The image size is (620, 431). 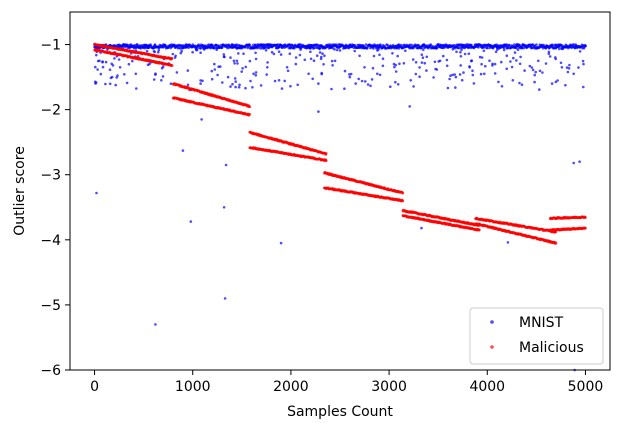 What do you see at coordinates (326, 153) in the screenshot?
I see `malicious-point` at bounding box center [326, 153].